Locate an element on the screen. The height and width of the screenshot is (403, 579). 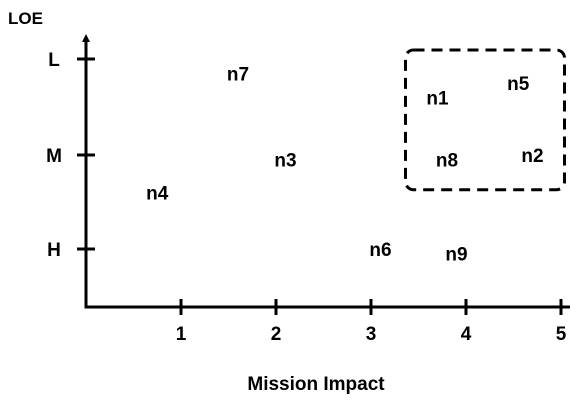
point-label-n3: n3 is located at coordinates (285, 161).